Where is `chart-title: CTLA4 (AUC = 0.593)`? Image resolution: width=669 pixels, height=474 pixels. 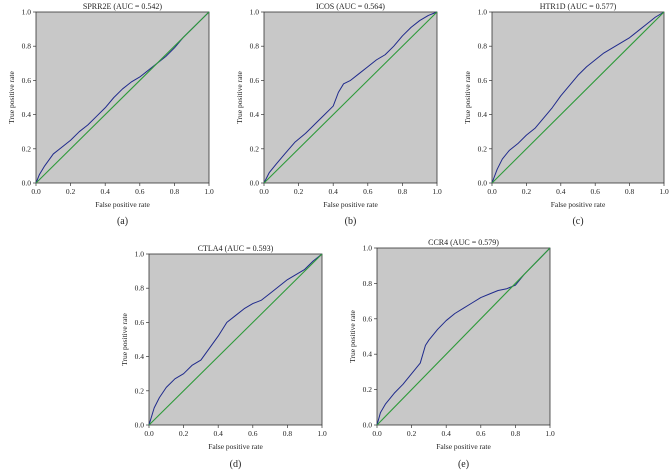
chart-title: CTLA4 (AUC = 0.593) is located at coordinates (236, 248).